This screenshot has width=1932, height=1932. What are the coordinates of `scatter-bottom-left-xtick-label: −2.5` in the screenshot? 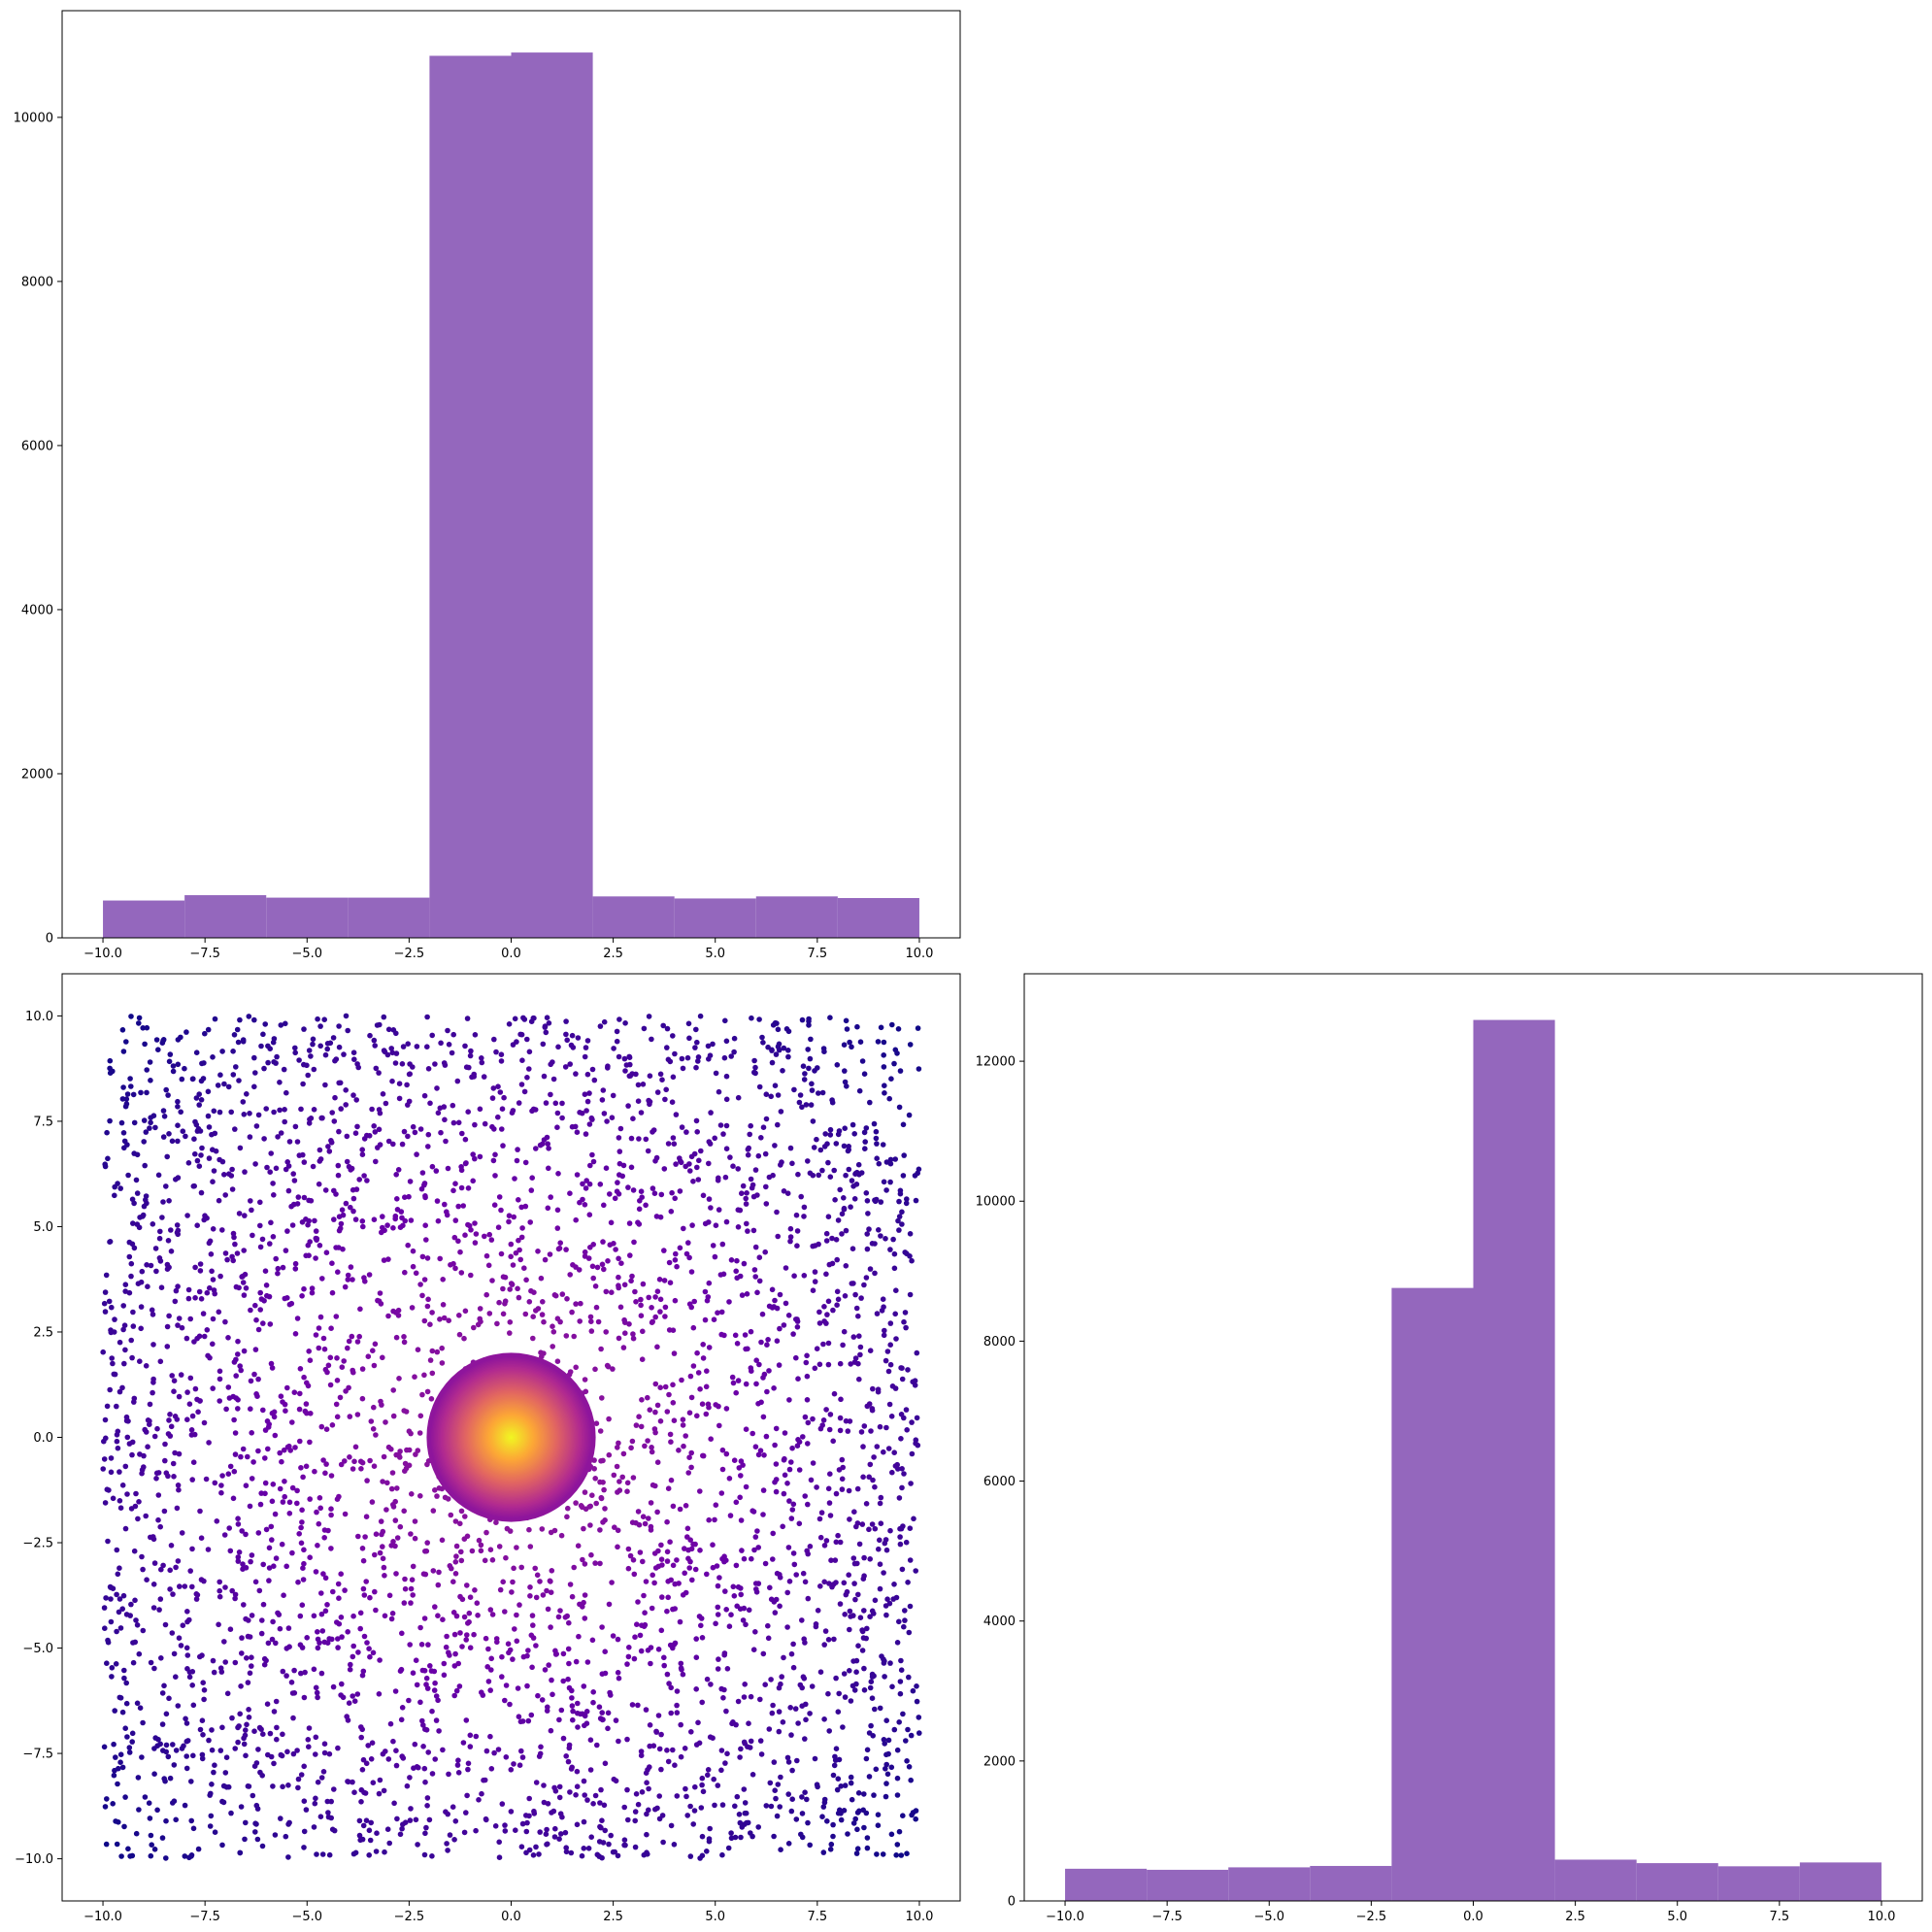 It's located at (409, 1917).